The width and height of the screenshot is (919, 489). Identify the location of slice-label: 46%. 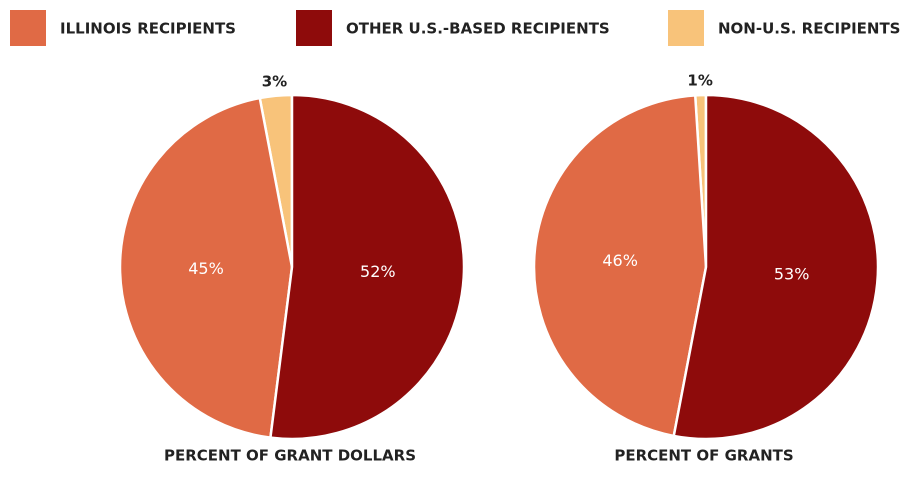
(620, 260).